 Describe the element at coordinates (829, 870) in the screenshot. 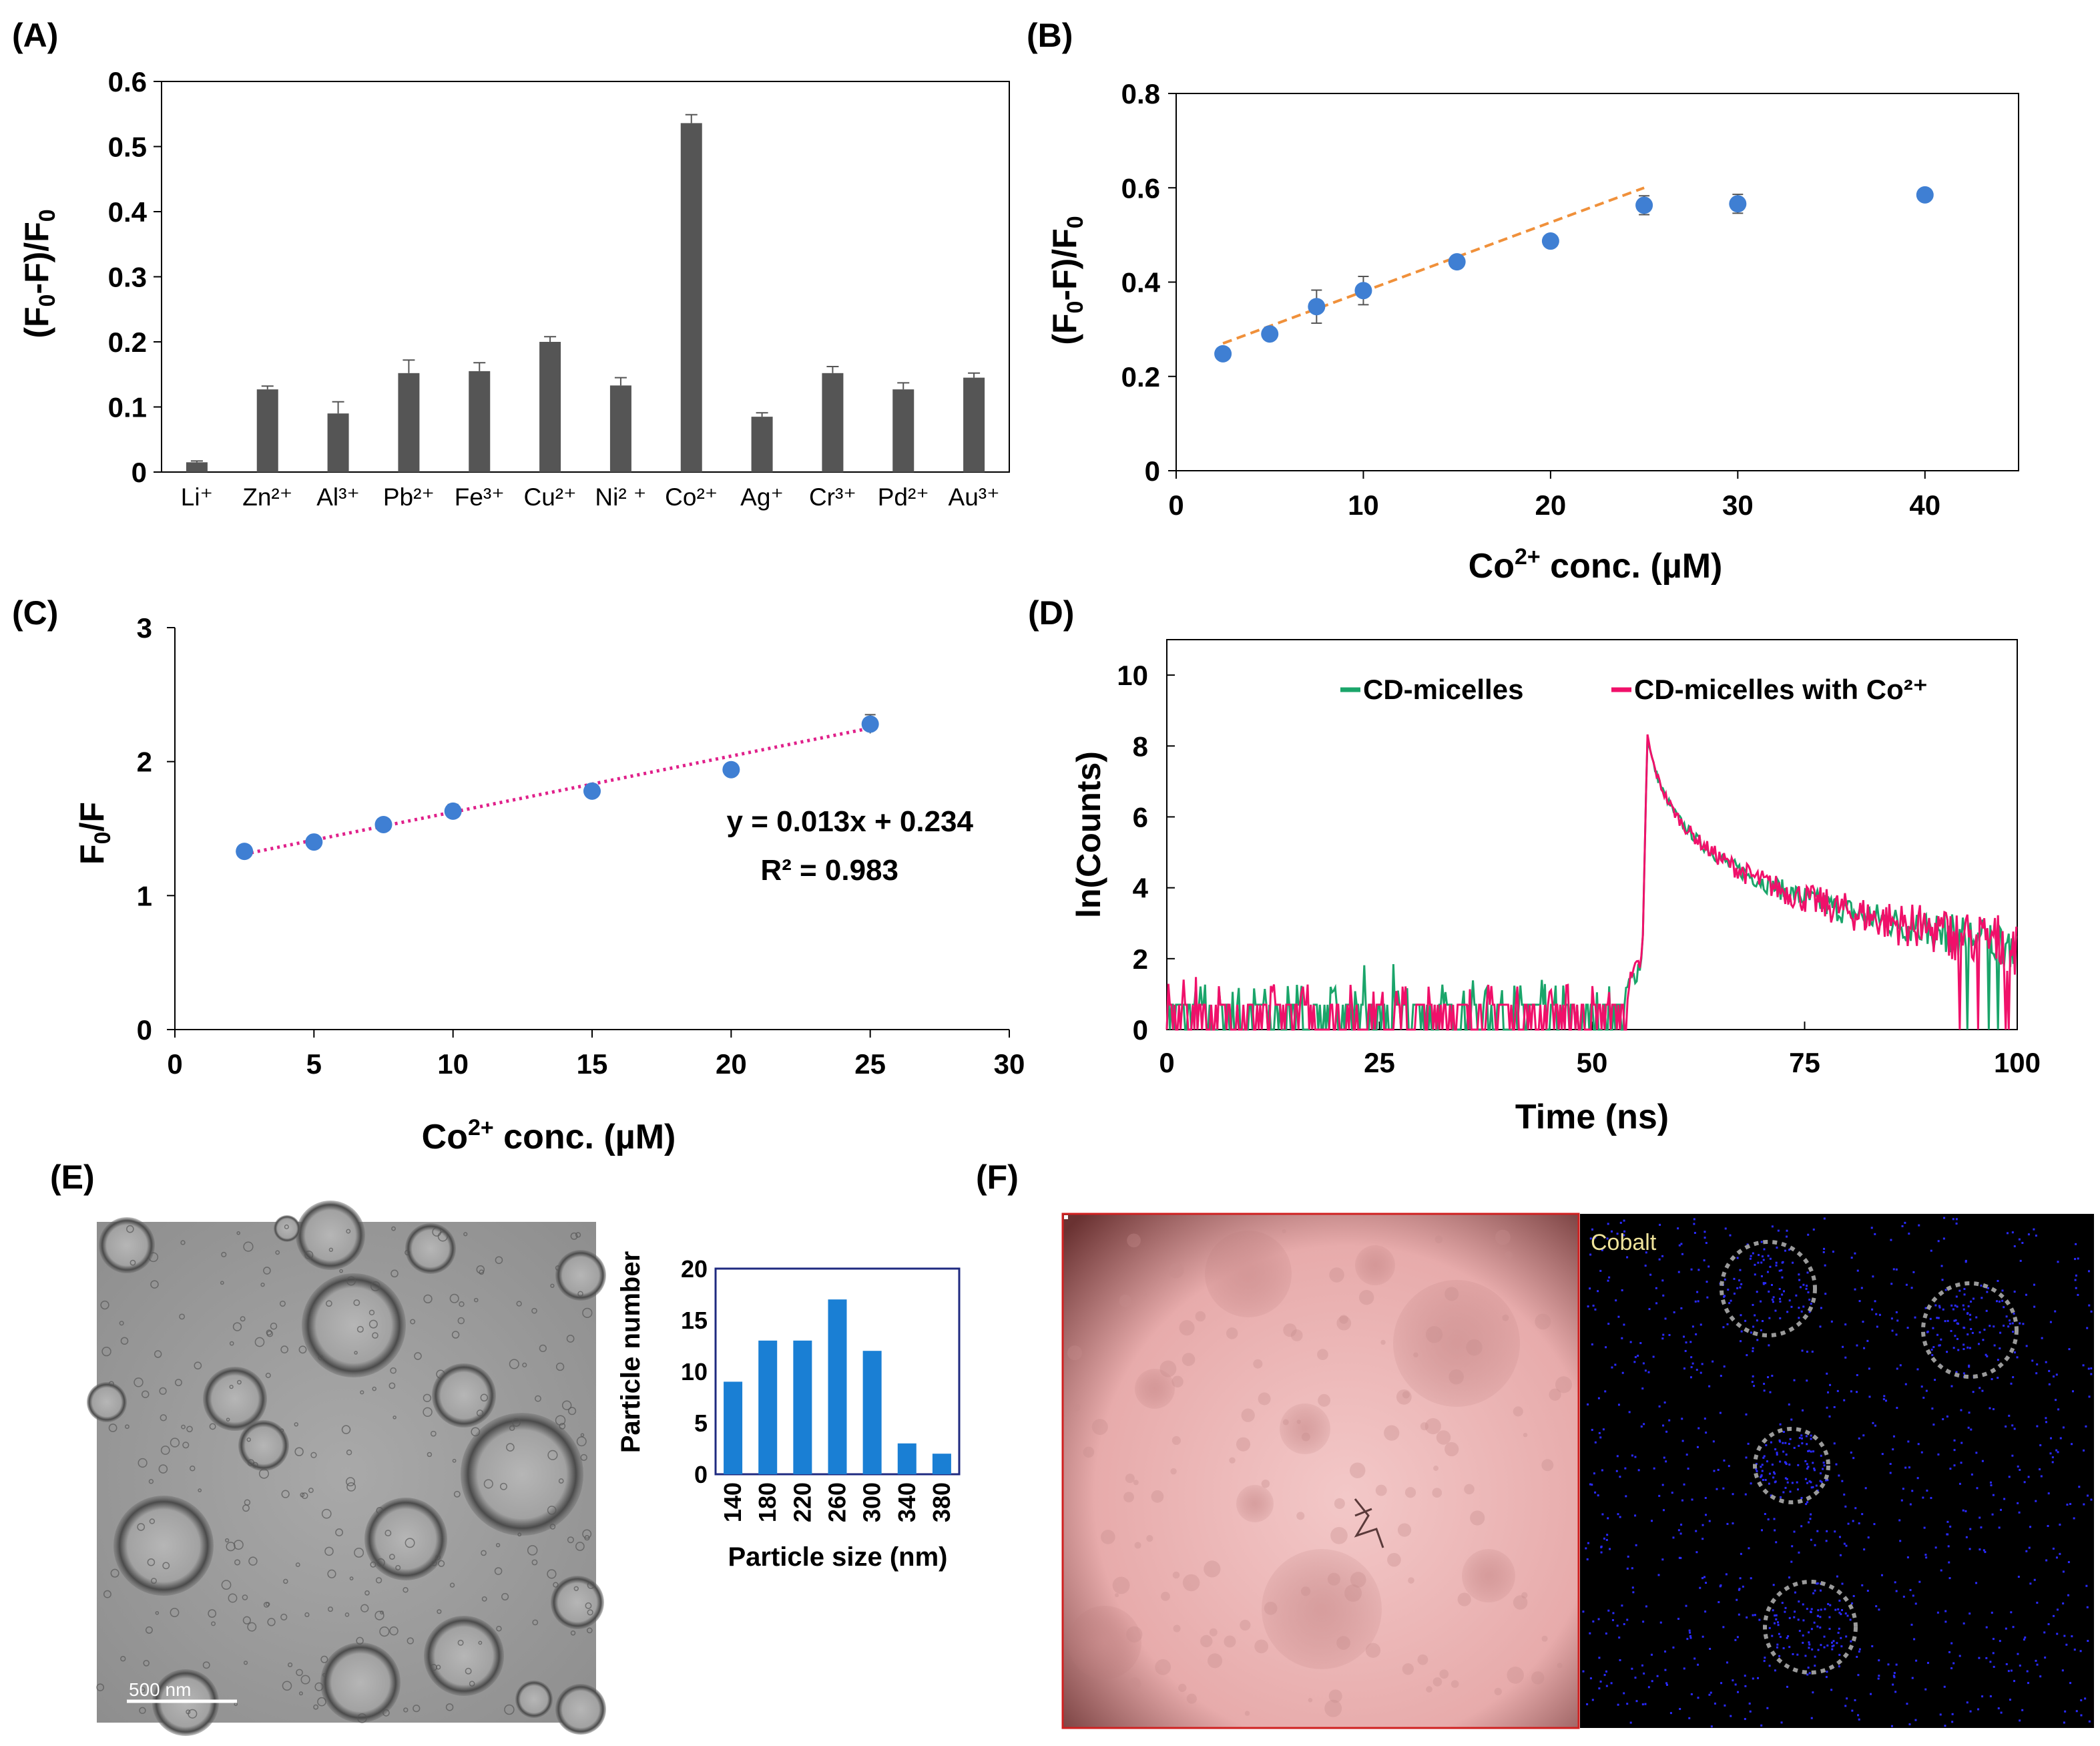

I see `panel-c-r-squared: R² = 0.983` at that location.